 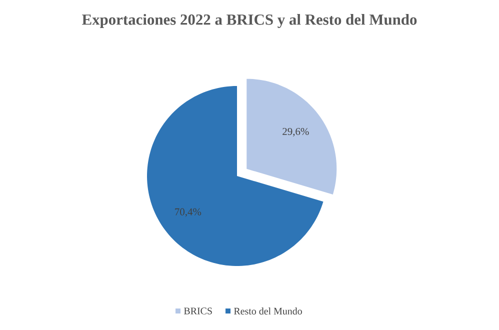 What do you see at coordinates (188, 212) in the screenshot?
I see `data-label: 70,4%` at bounding box center [188, 212].